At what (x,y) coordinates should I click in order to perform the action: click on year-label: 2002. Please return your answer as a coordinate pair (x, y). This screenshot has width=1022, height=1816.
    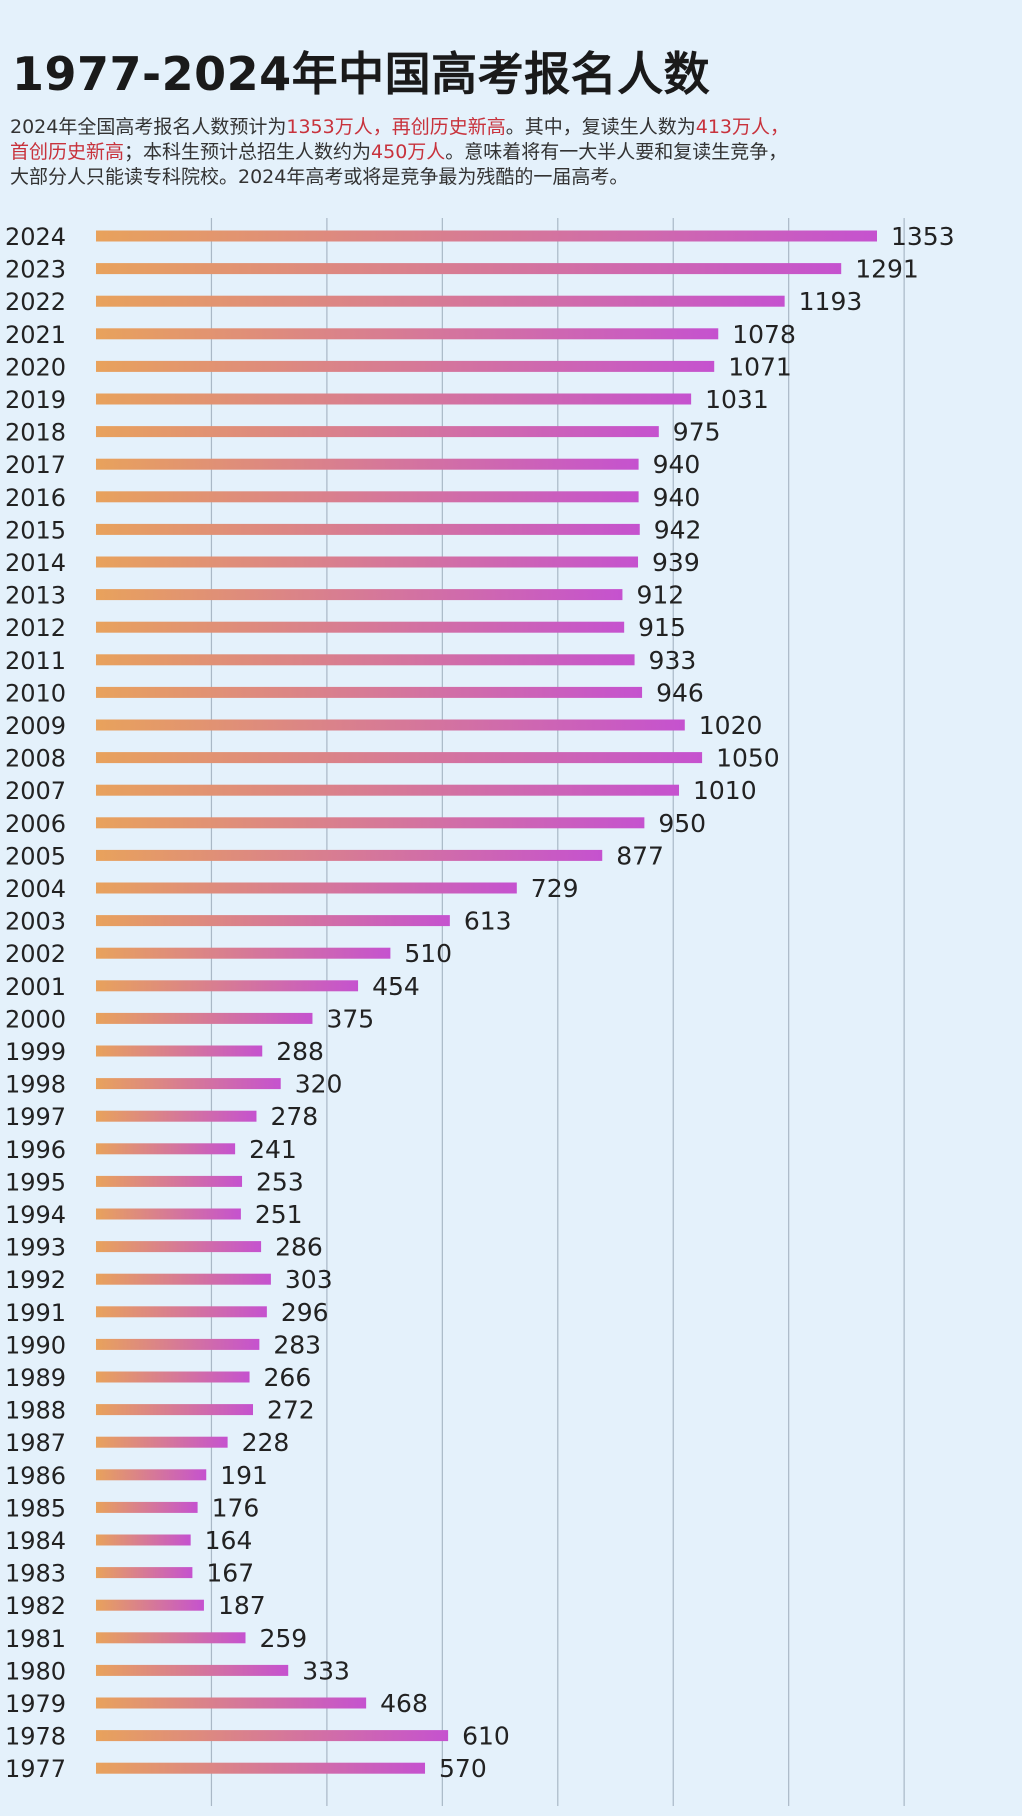
    Looking at the image, I should click on (35, 954).